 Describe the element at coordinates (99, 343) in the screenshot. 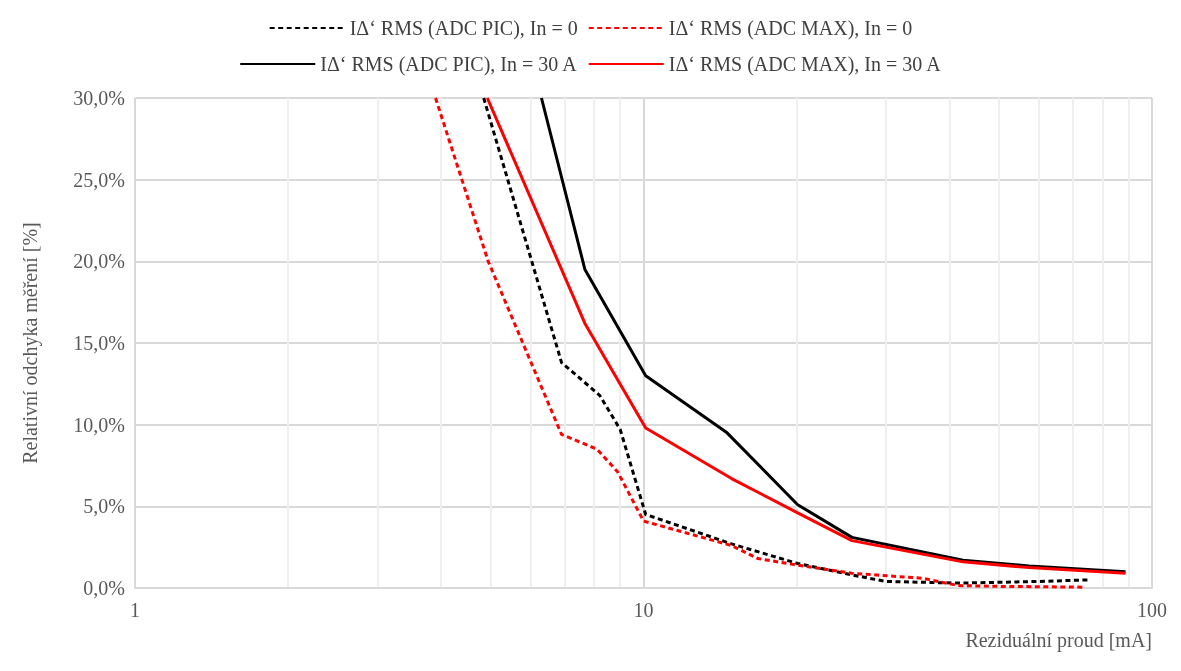

I see `y-tick-label: 15,0%` at that location.